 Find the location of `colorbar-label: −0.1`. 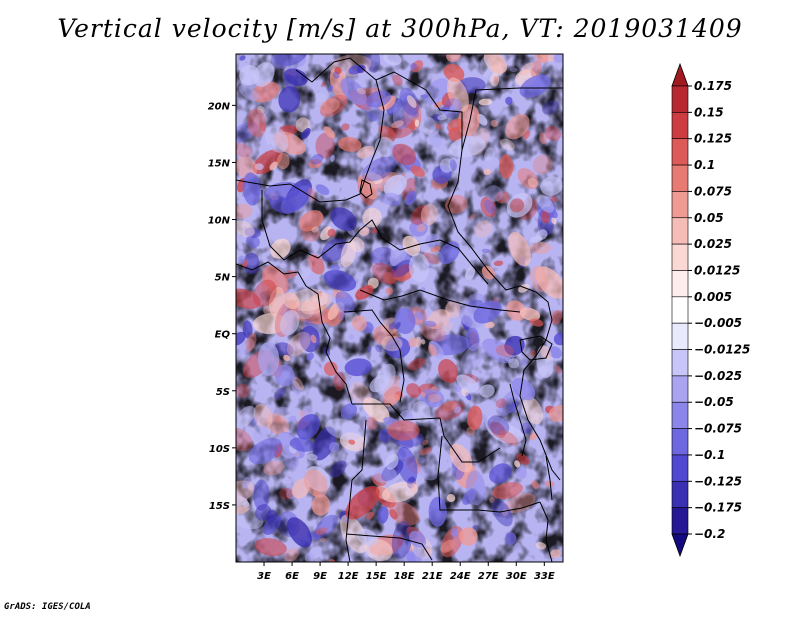

colorbar-label: −0.1 is located at coordinates (709, 455).